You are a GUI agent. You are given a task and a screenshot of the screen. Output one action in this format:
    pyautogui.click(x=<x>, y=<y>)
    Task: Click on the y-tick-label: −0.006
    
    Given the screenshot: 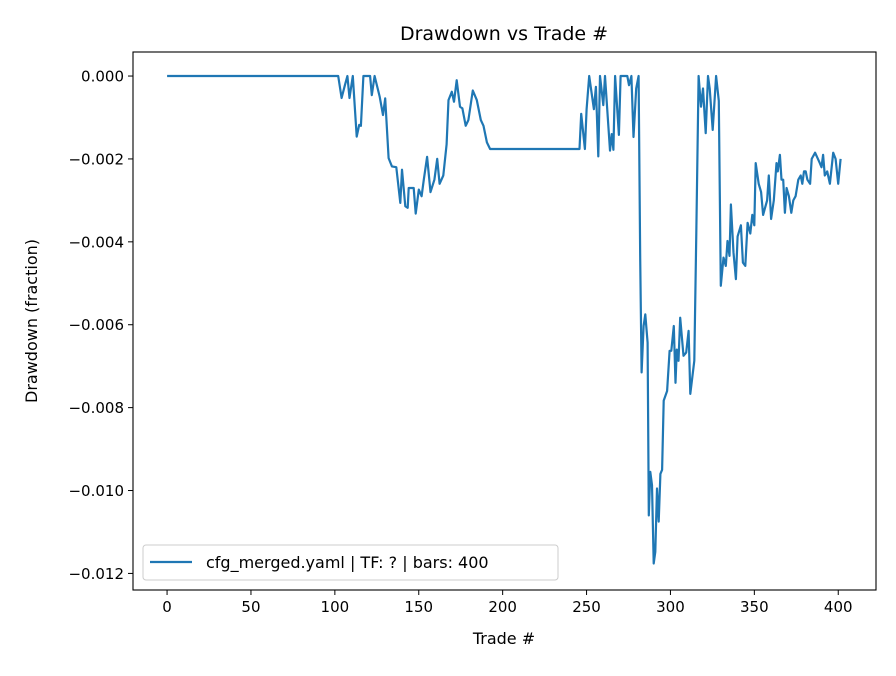 What is the action you would take?
    pyautogui.click(x=96, y=325)
    